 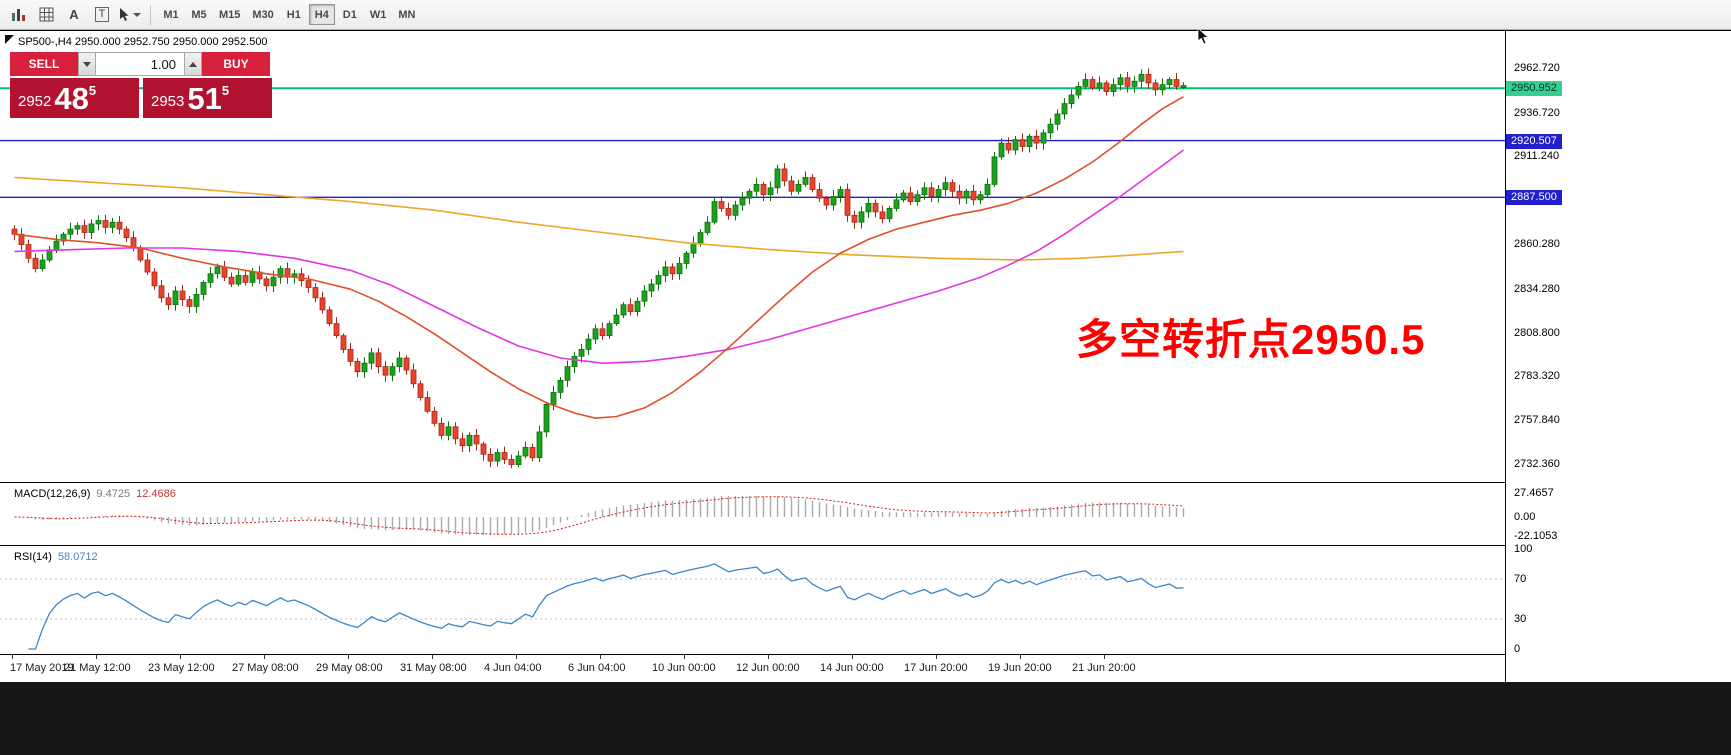 I want to click on sell-price-big: 48, so click(x=71, y=98).